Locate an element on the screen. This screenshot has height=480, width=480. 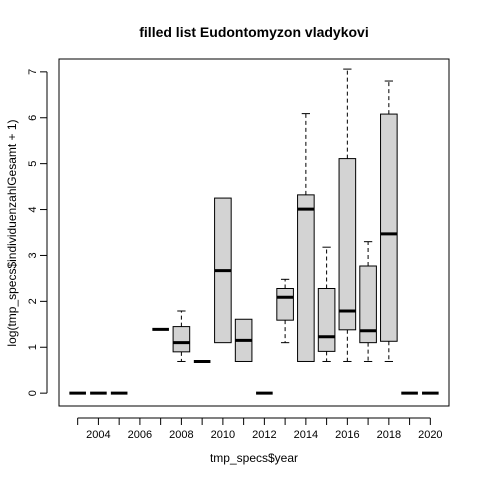
box-2015 is located at coordinates (326, 304).